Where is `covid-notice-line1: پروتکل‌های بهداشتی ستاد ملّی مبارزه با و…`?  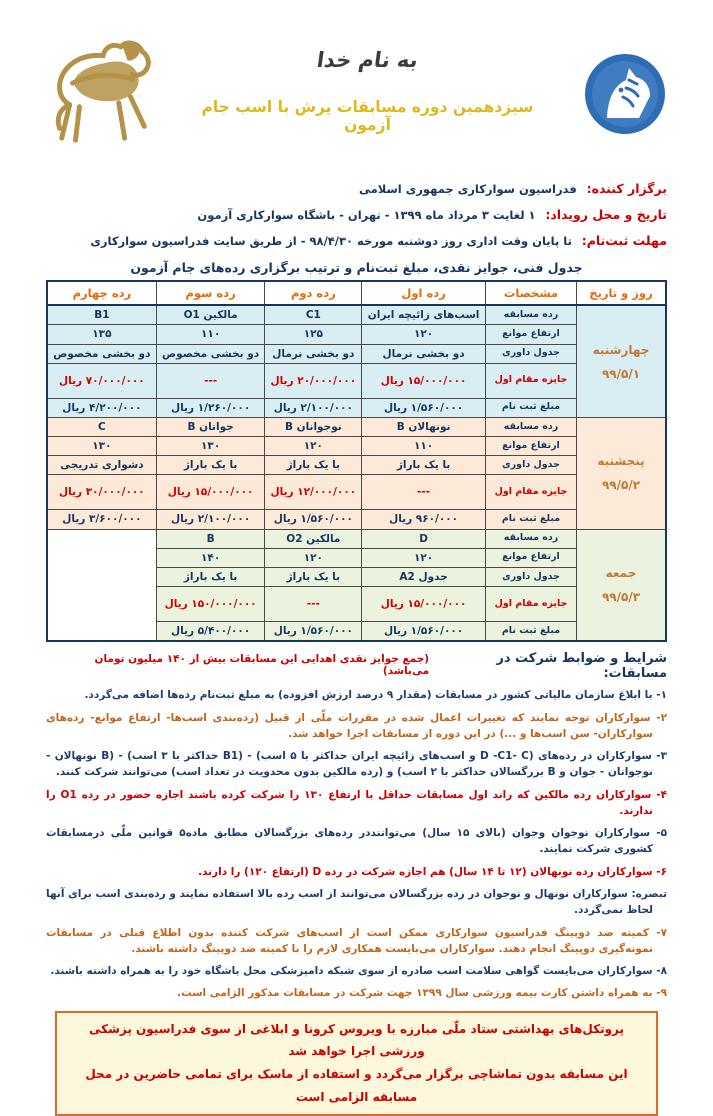
covid-notice-line1: پروتکل‌های بهداشتی ستاد ملّی مبارزه با و… is located at coordinates (356, 1040).